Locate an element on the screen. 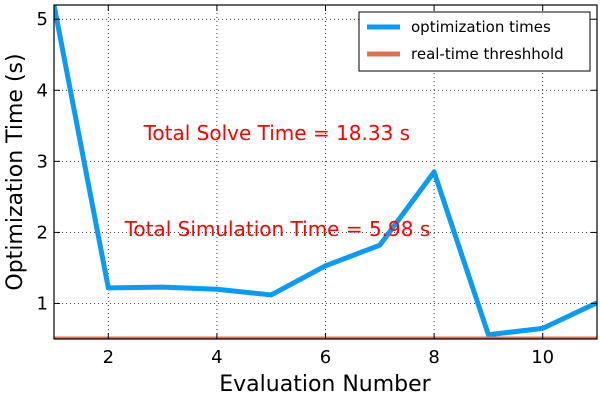 The width and height of the screenshot is (600, 400). legend-box is located at coordinates (474, 41).